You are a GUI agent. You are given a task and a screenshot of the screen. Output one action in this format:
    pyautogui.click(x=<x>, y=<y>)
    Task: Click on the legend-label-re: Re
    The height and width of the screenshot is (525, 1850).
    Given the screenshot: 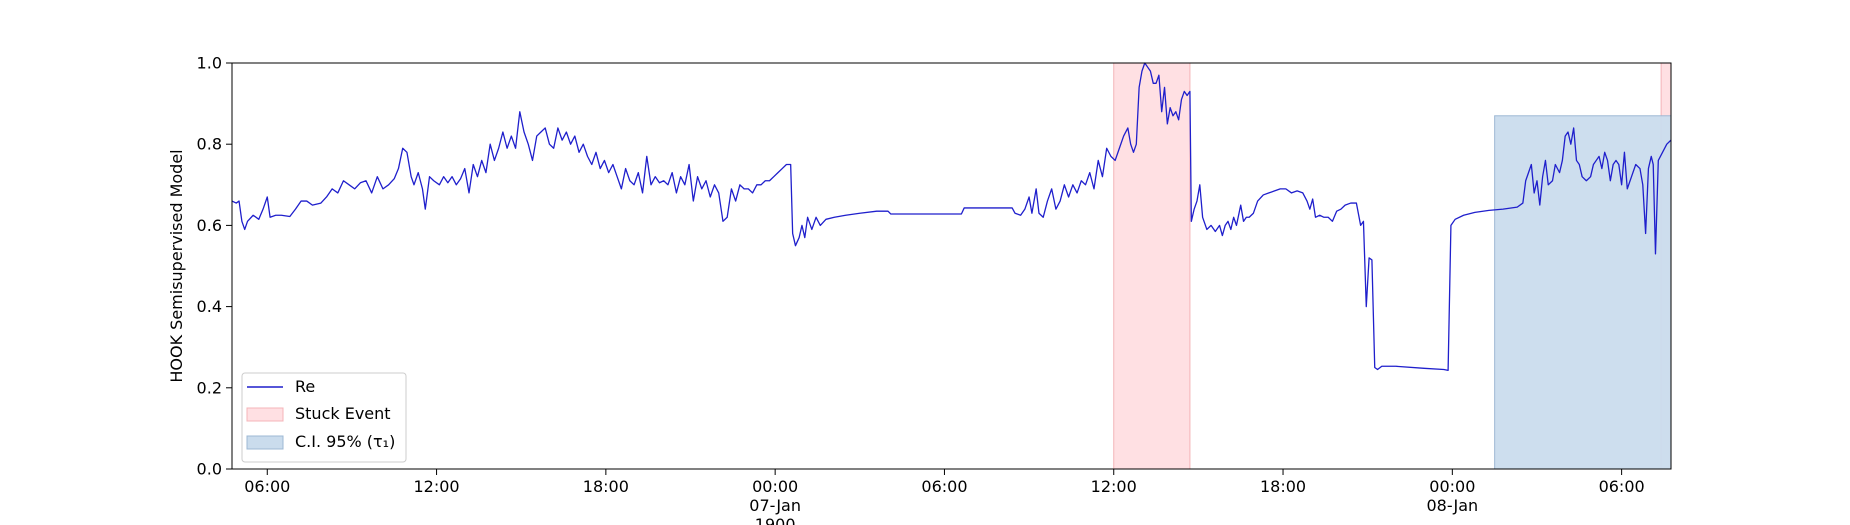 What is the action you would take?
    pyautogui.click(x=305, y=386)
    